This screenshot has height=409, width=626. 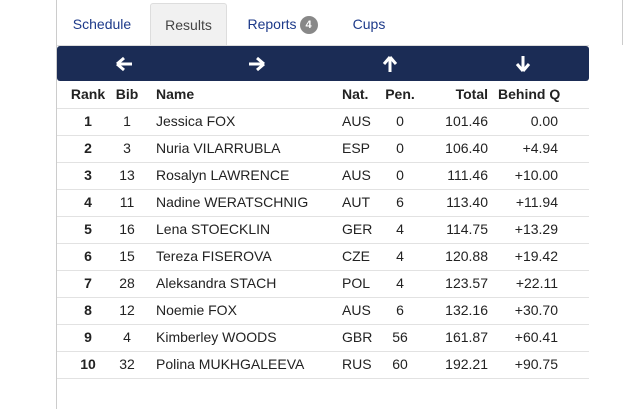 I want to click on table-cell: 7, so click(x=88, y=283).